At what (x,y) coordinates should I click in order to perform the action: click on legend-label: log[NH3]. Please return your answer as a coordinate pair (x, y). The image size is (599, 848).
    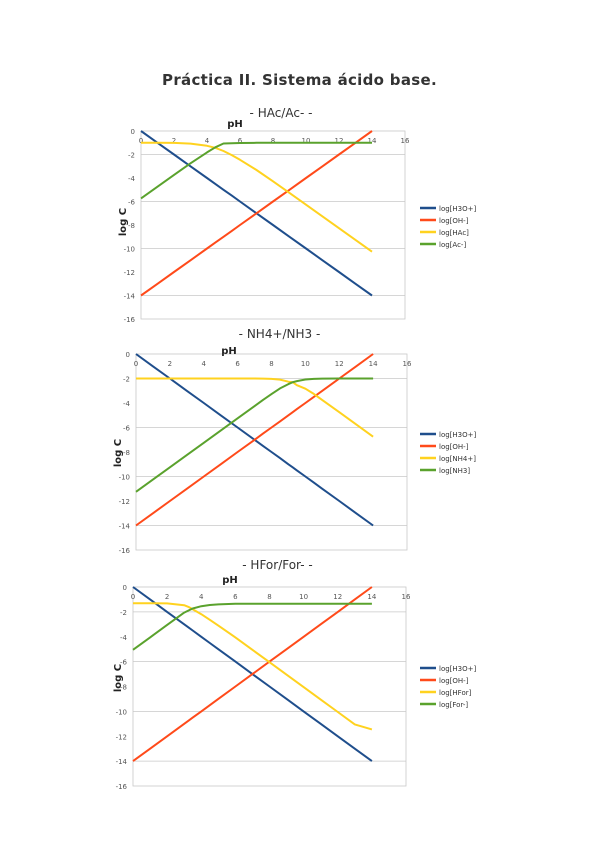
    Looking at the image, I should click on (454, 471).